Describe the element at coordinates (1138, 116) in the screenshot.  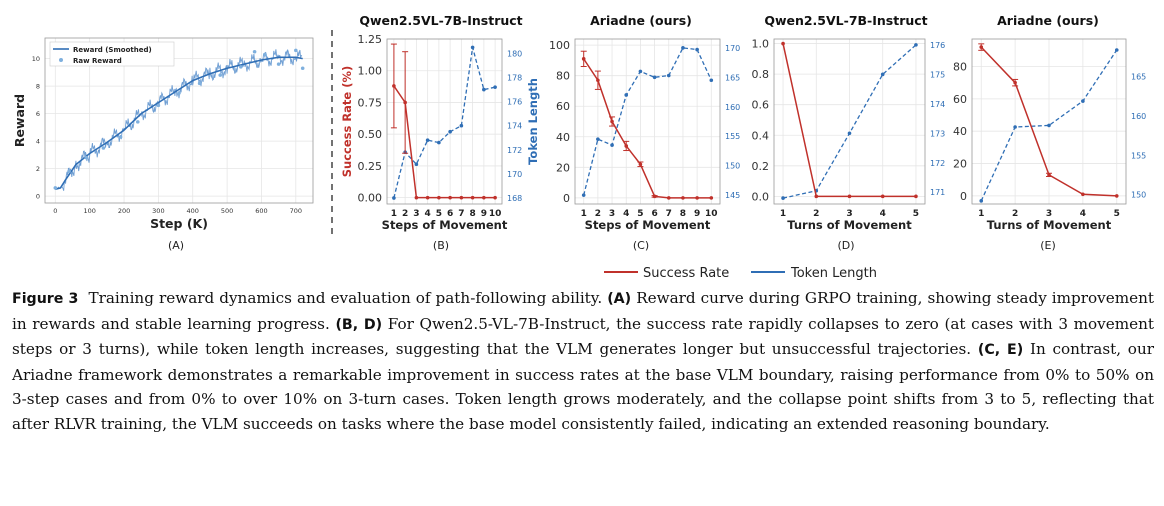
I see `chart-e-ytick-right-label: 160` at that location.